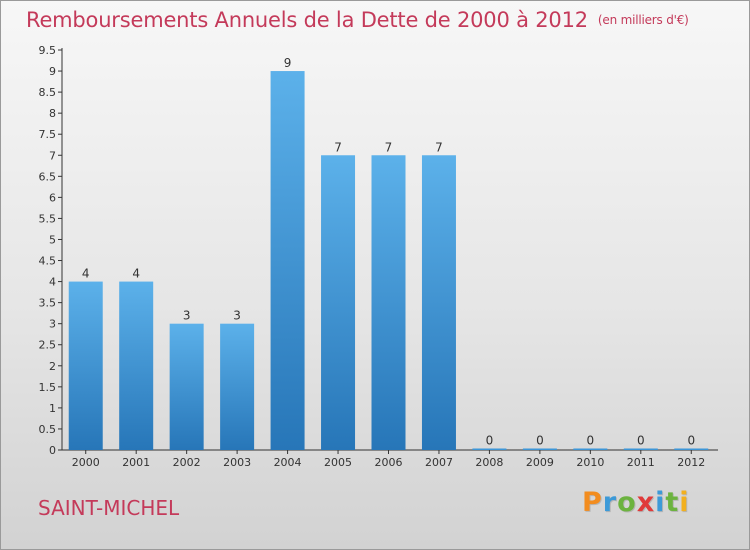 The image size is (750, 550). What do you see at coordinates (52, 71) in the screenshot?
I see `y-tick-label: 9` at bounding box center [52, 71].